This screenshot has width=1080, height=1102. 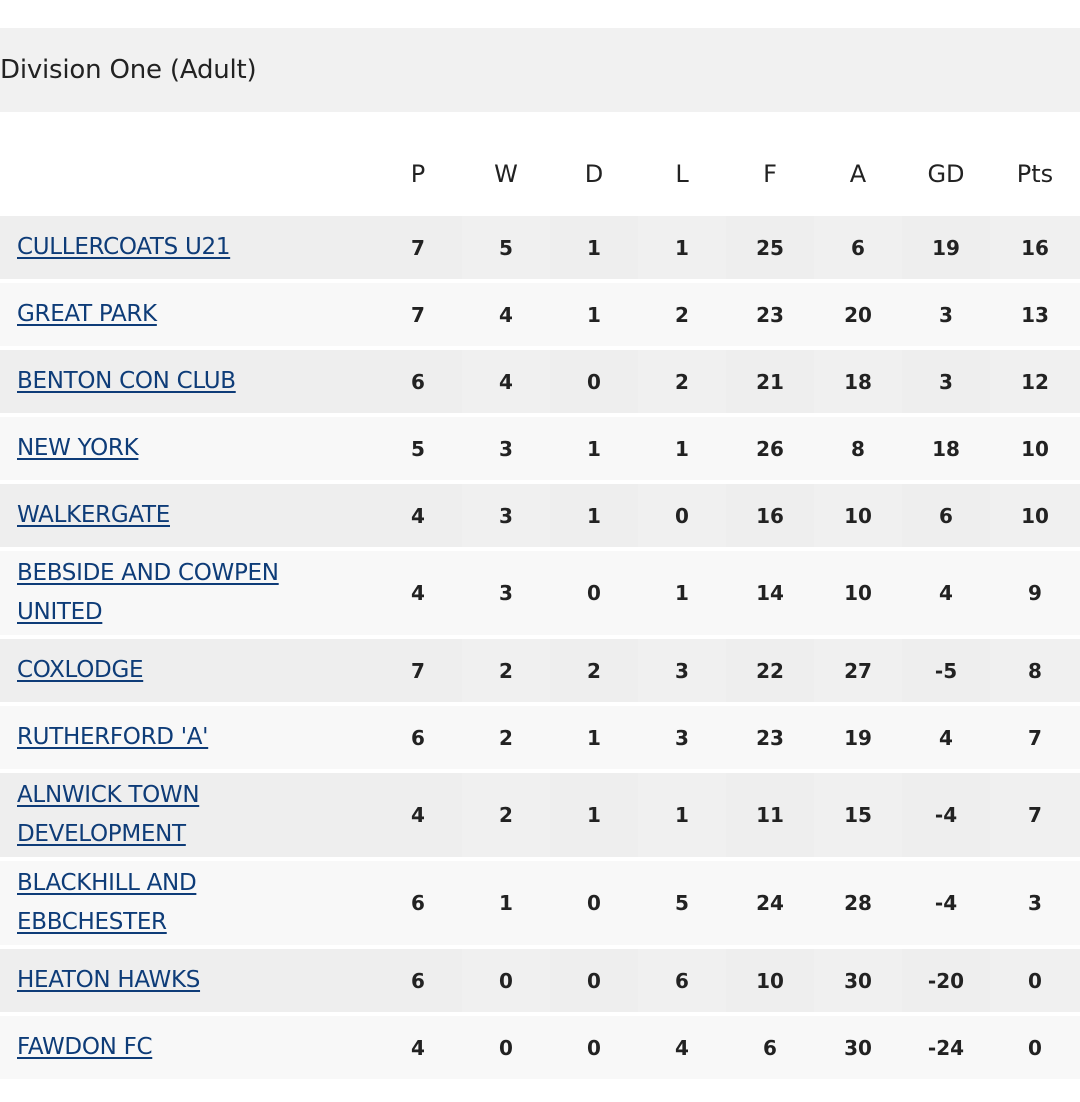 What do you see at coordinates (770, 815) in the screenshot?
I see `for-cell: 11` at bounding box center [770, 815].